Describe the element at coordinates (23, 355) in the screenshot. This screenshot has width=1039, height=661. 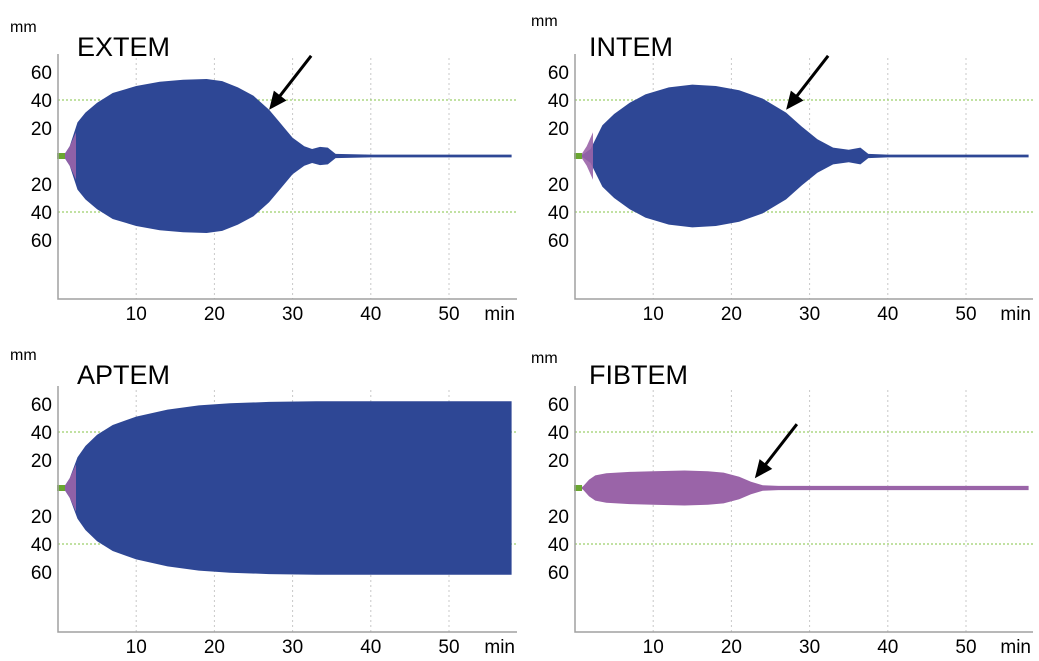
I see `aptem-y-unit-label: mm` at that location.